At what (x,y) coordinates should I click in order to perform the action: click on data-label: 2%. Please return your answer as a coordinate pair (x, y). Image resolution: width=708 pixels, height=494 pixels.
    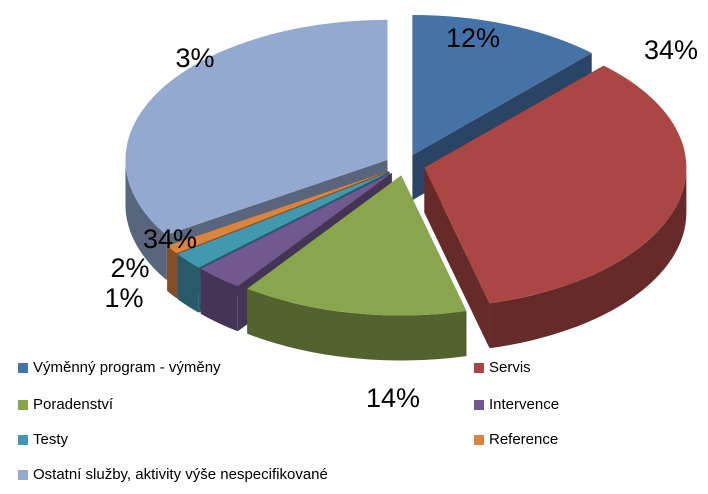
    Looking at the image, I should click on (129, 268).